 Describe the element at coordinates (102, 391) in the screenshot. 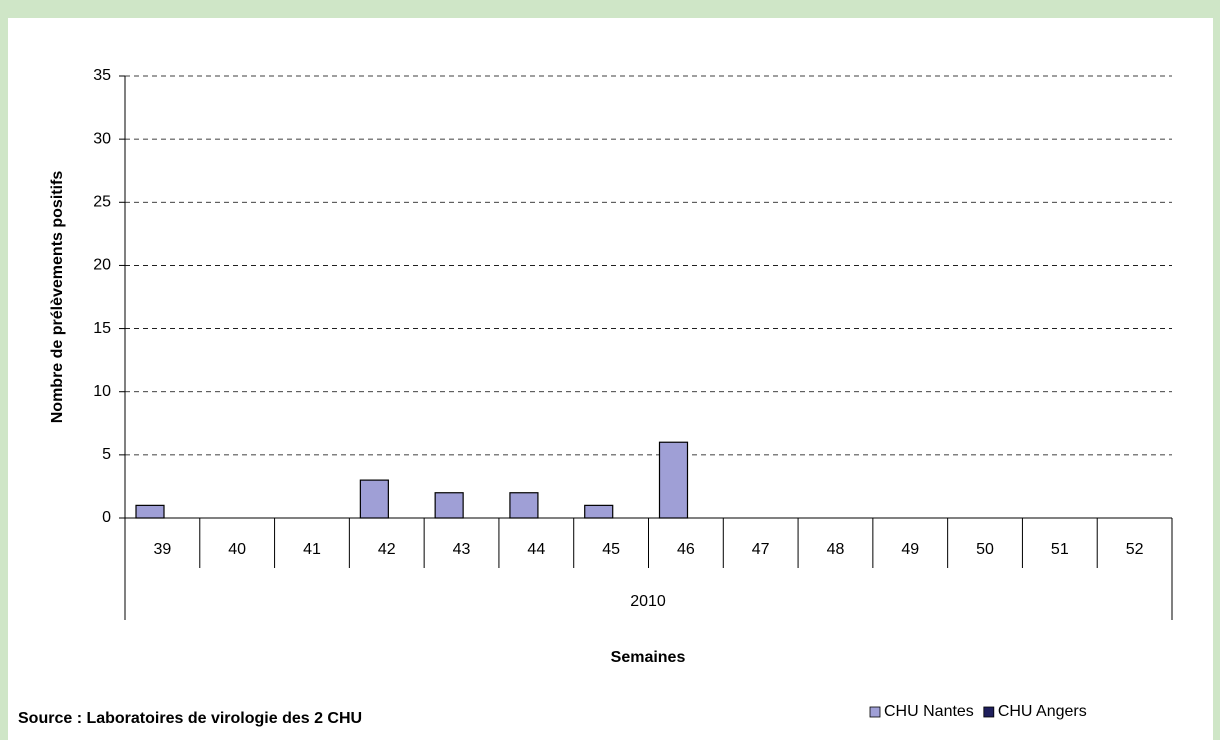

I see `y-tick-label: 10` at that location.